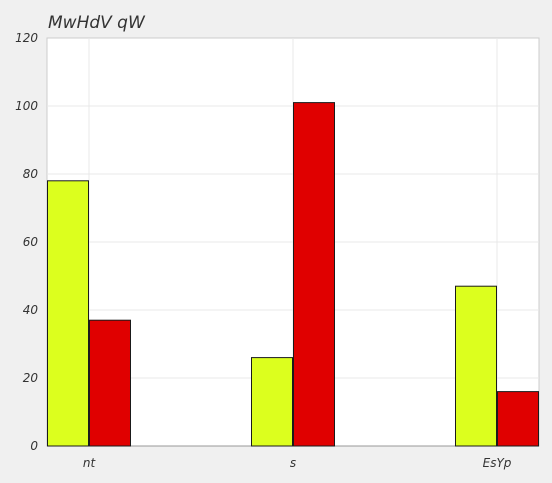 This screenshot has height=483, width=552. I want to click on y-axis-tick-labels: 0 20 40 60 80 100 120, so click(26, 242).